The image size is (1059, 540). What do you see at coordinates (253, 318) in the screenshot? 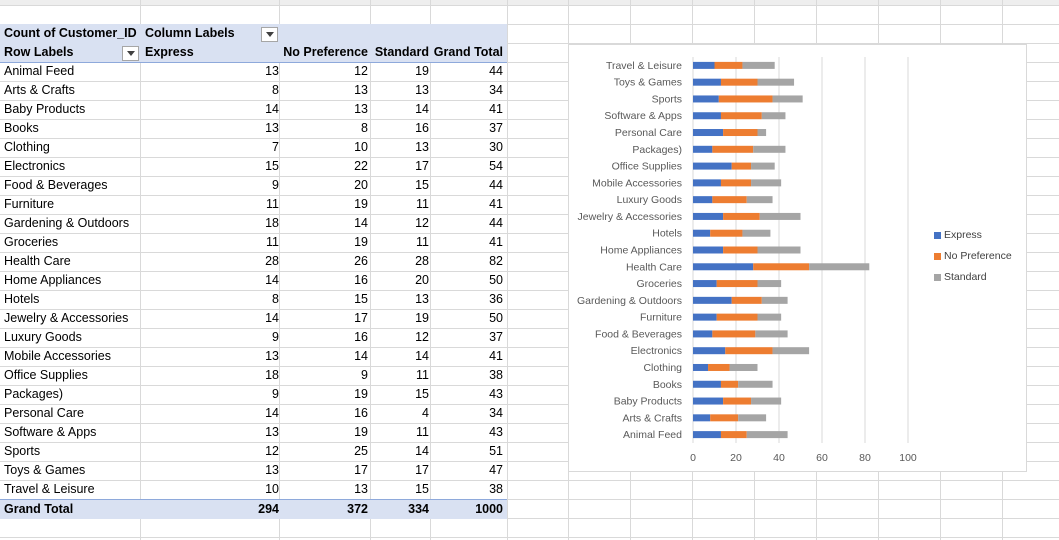
I see `pivot-row: Jewelry & Accessories 14 17 19 50` at bounding box center [253, 318].